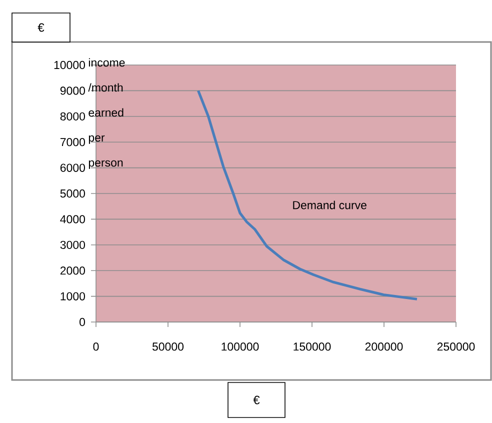 The image size is (492, 423). Describe the element at coordinates (168, 346) in the screenshot. I see `x-tick-label: 50000` at that location.